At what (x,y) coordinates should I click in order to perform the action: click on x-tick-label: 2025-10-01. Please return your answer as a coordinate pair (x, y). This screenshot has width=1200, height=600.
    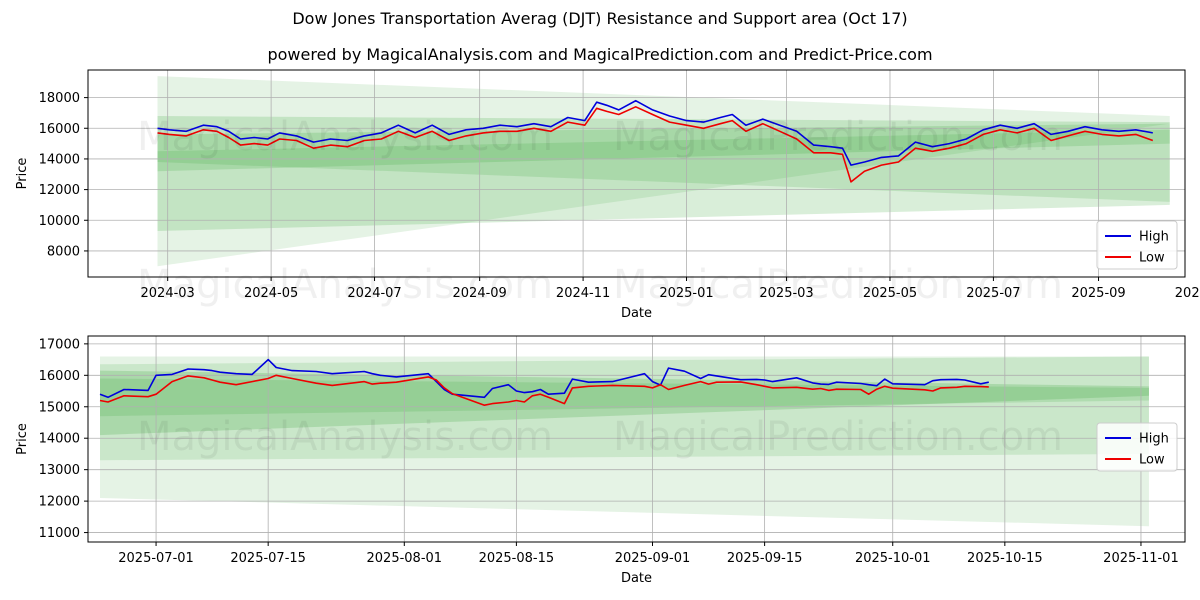
    Looking at the image, I should click on (893, 558).